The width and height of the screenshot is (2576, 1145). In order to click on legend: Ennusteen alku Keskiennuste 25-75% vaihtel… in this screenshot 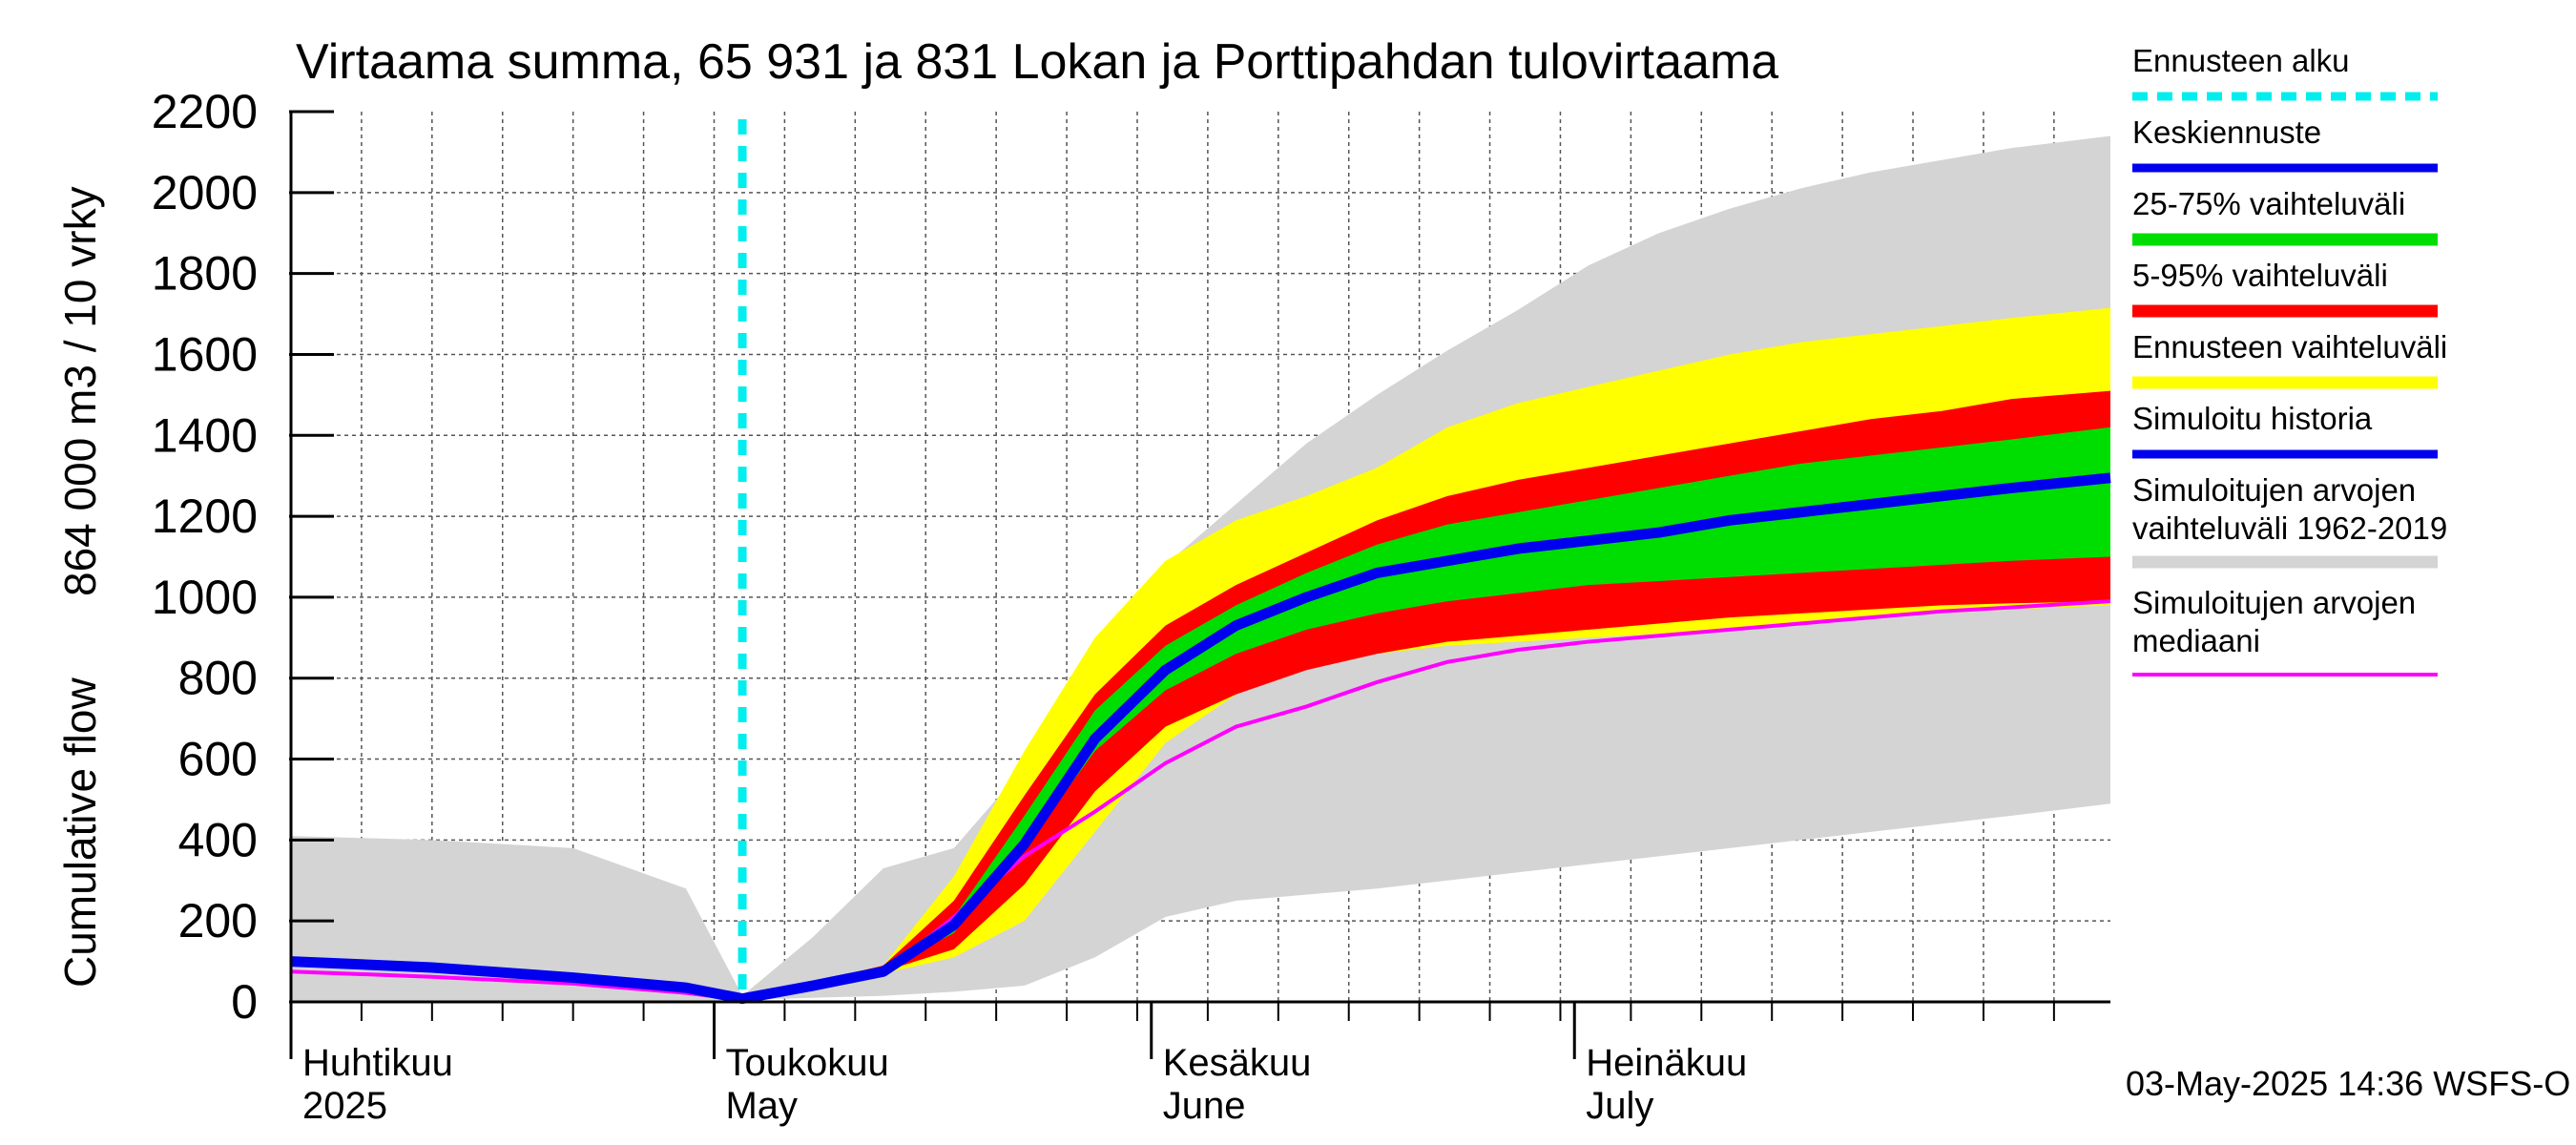, I will do `click(2289, 360)`.